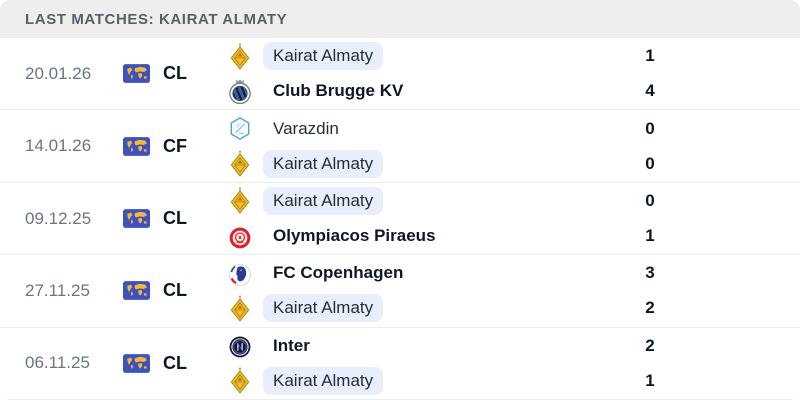 The width and height of the screenshot is (800, 400). What do you see at coordinates (156, 19) in the screenshot?
I see `section-title: LAST MATCHES: KAIRAT ALMATY` at bounding box center [156, 19].